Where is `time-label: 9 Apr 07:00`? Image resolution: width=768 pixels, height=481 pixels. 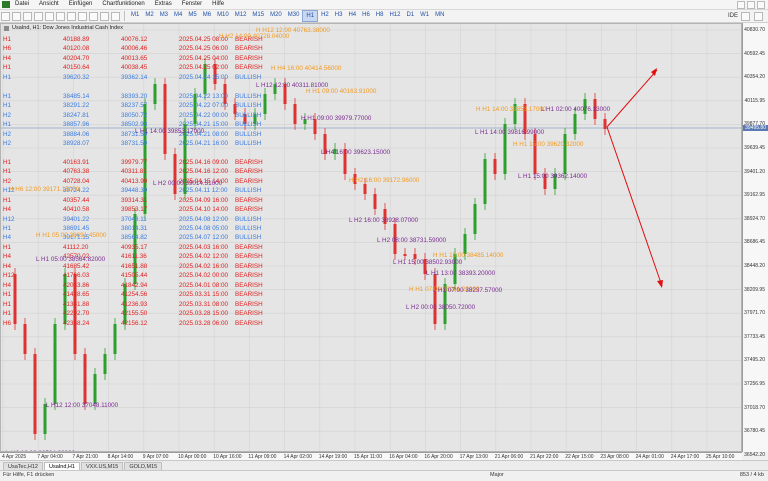
time-label: 9 Apr 07:00 is located at coordinates (155, 457).